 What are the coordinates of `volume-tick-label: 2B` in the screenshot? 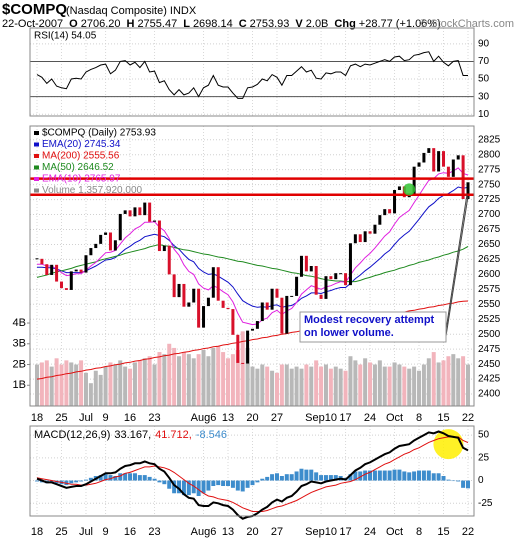 It's located at (19, 364).